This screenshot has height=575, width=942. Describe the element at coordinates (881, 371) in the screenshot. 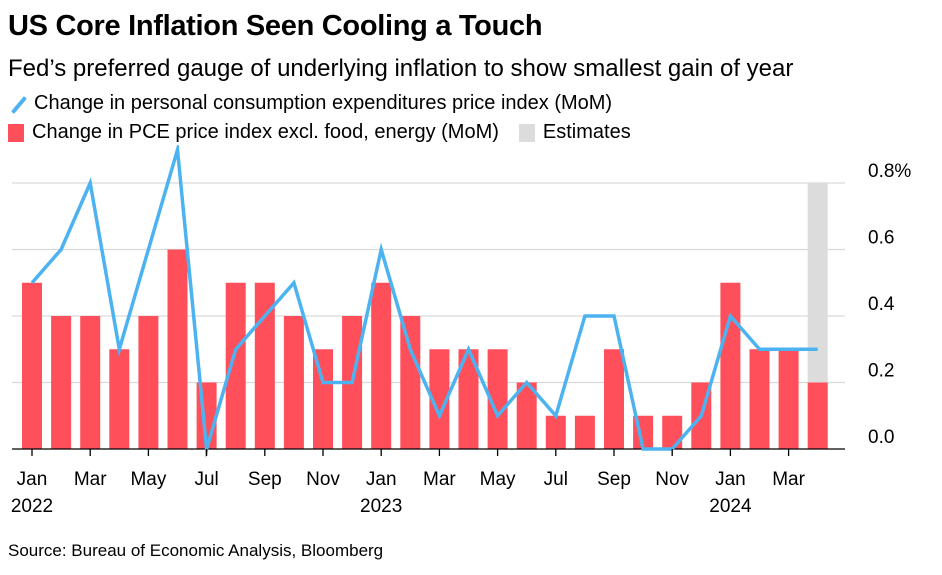

I see `y-tick-label: 0.2` at that location.